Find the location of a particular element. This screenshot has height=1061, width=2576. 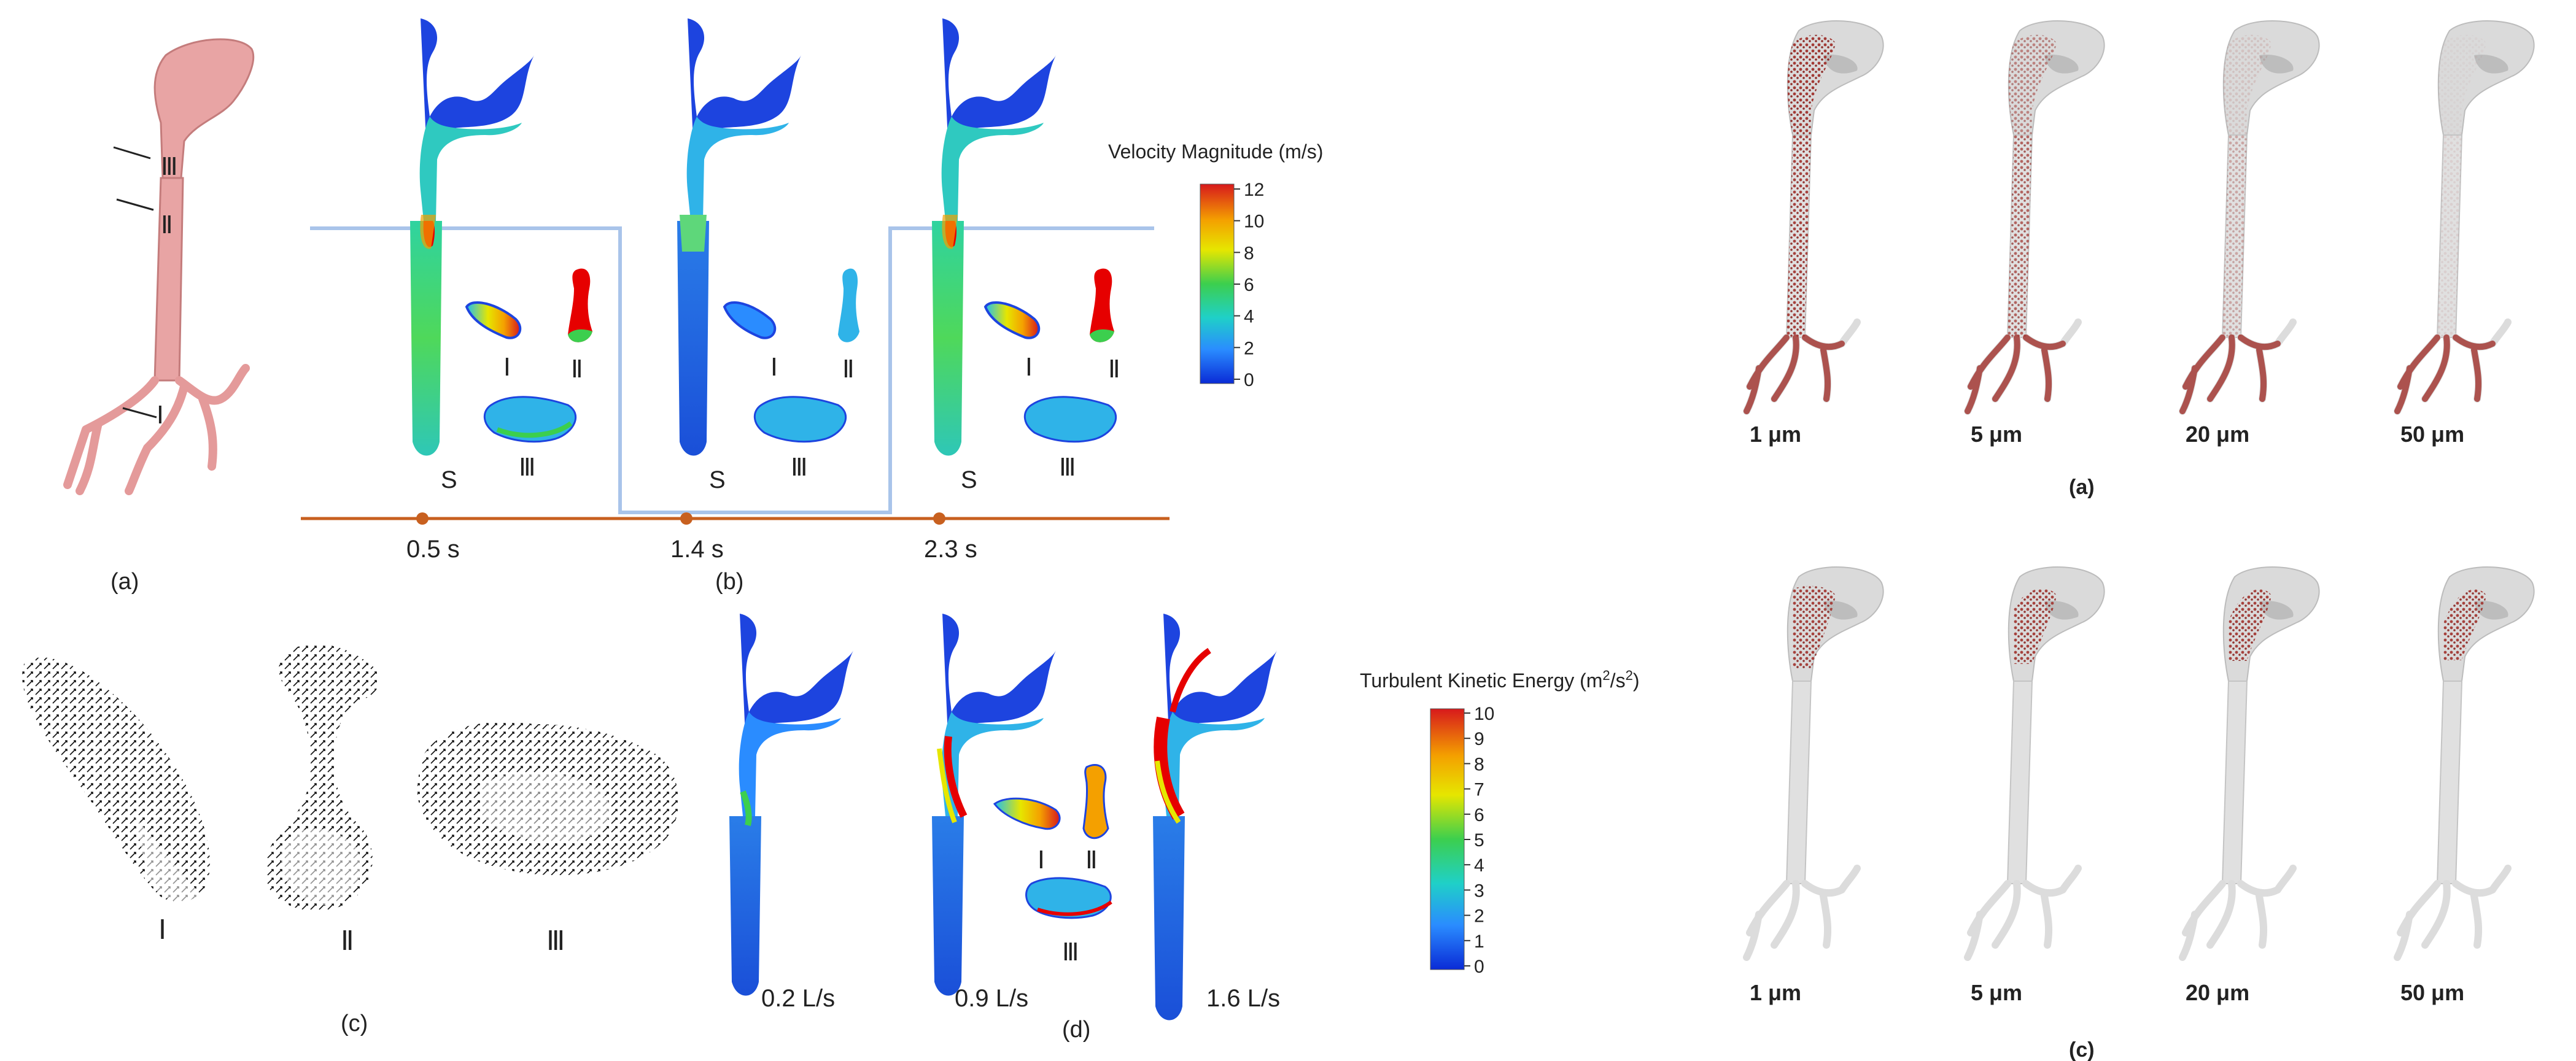

section-label-III-d: Ⅲ is located at coordinates (1070, 952).